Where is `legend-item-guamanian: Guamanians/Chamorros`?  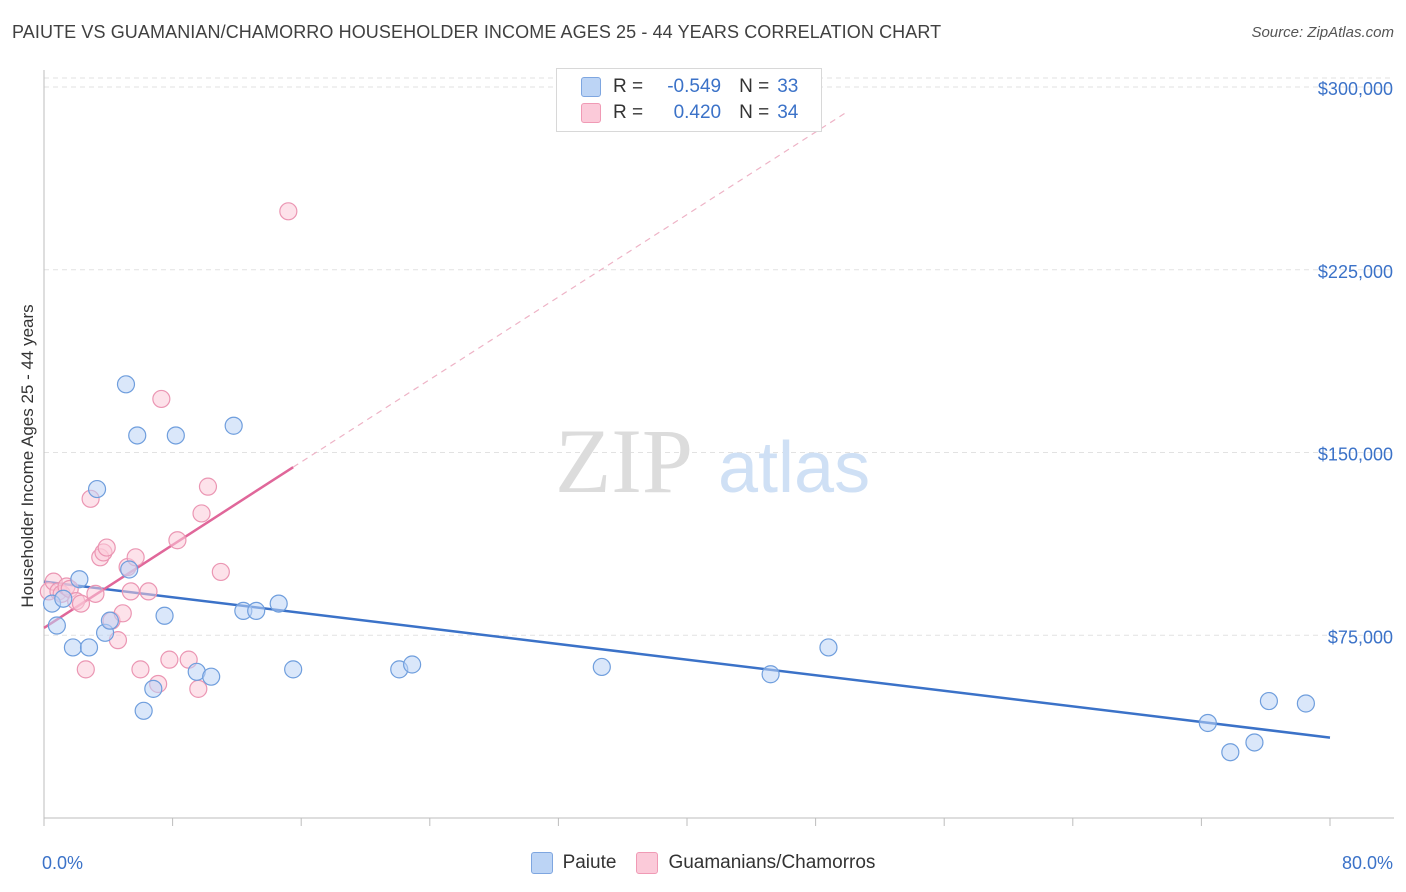
legend-item-guamanian: Guamanians/Chamorros is located at coordinates (755, 863).